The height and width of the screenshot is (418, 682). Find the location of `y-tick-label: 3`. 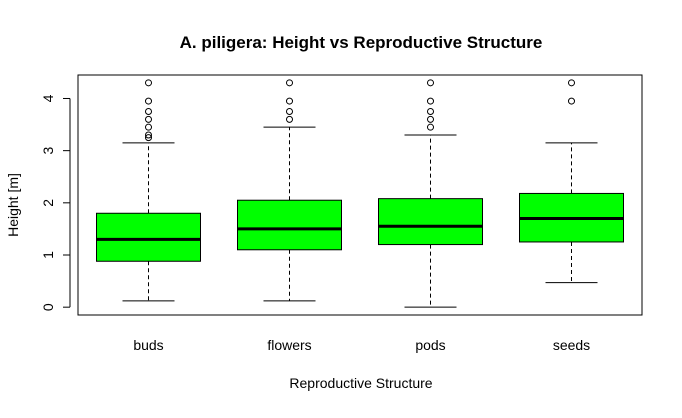

y-tick-label: 3 is located at coordinates (48, 151).